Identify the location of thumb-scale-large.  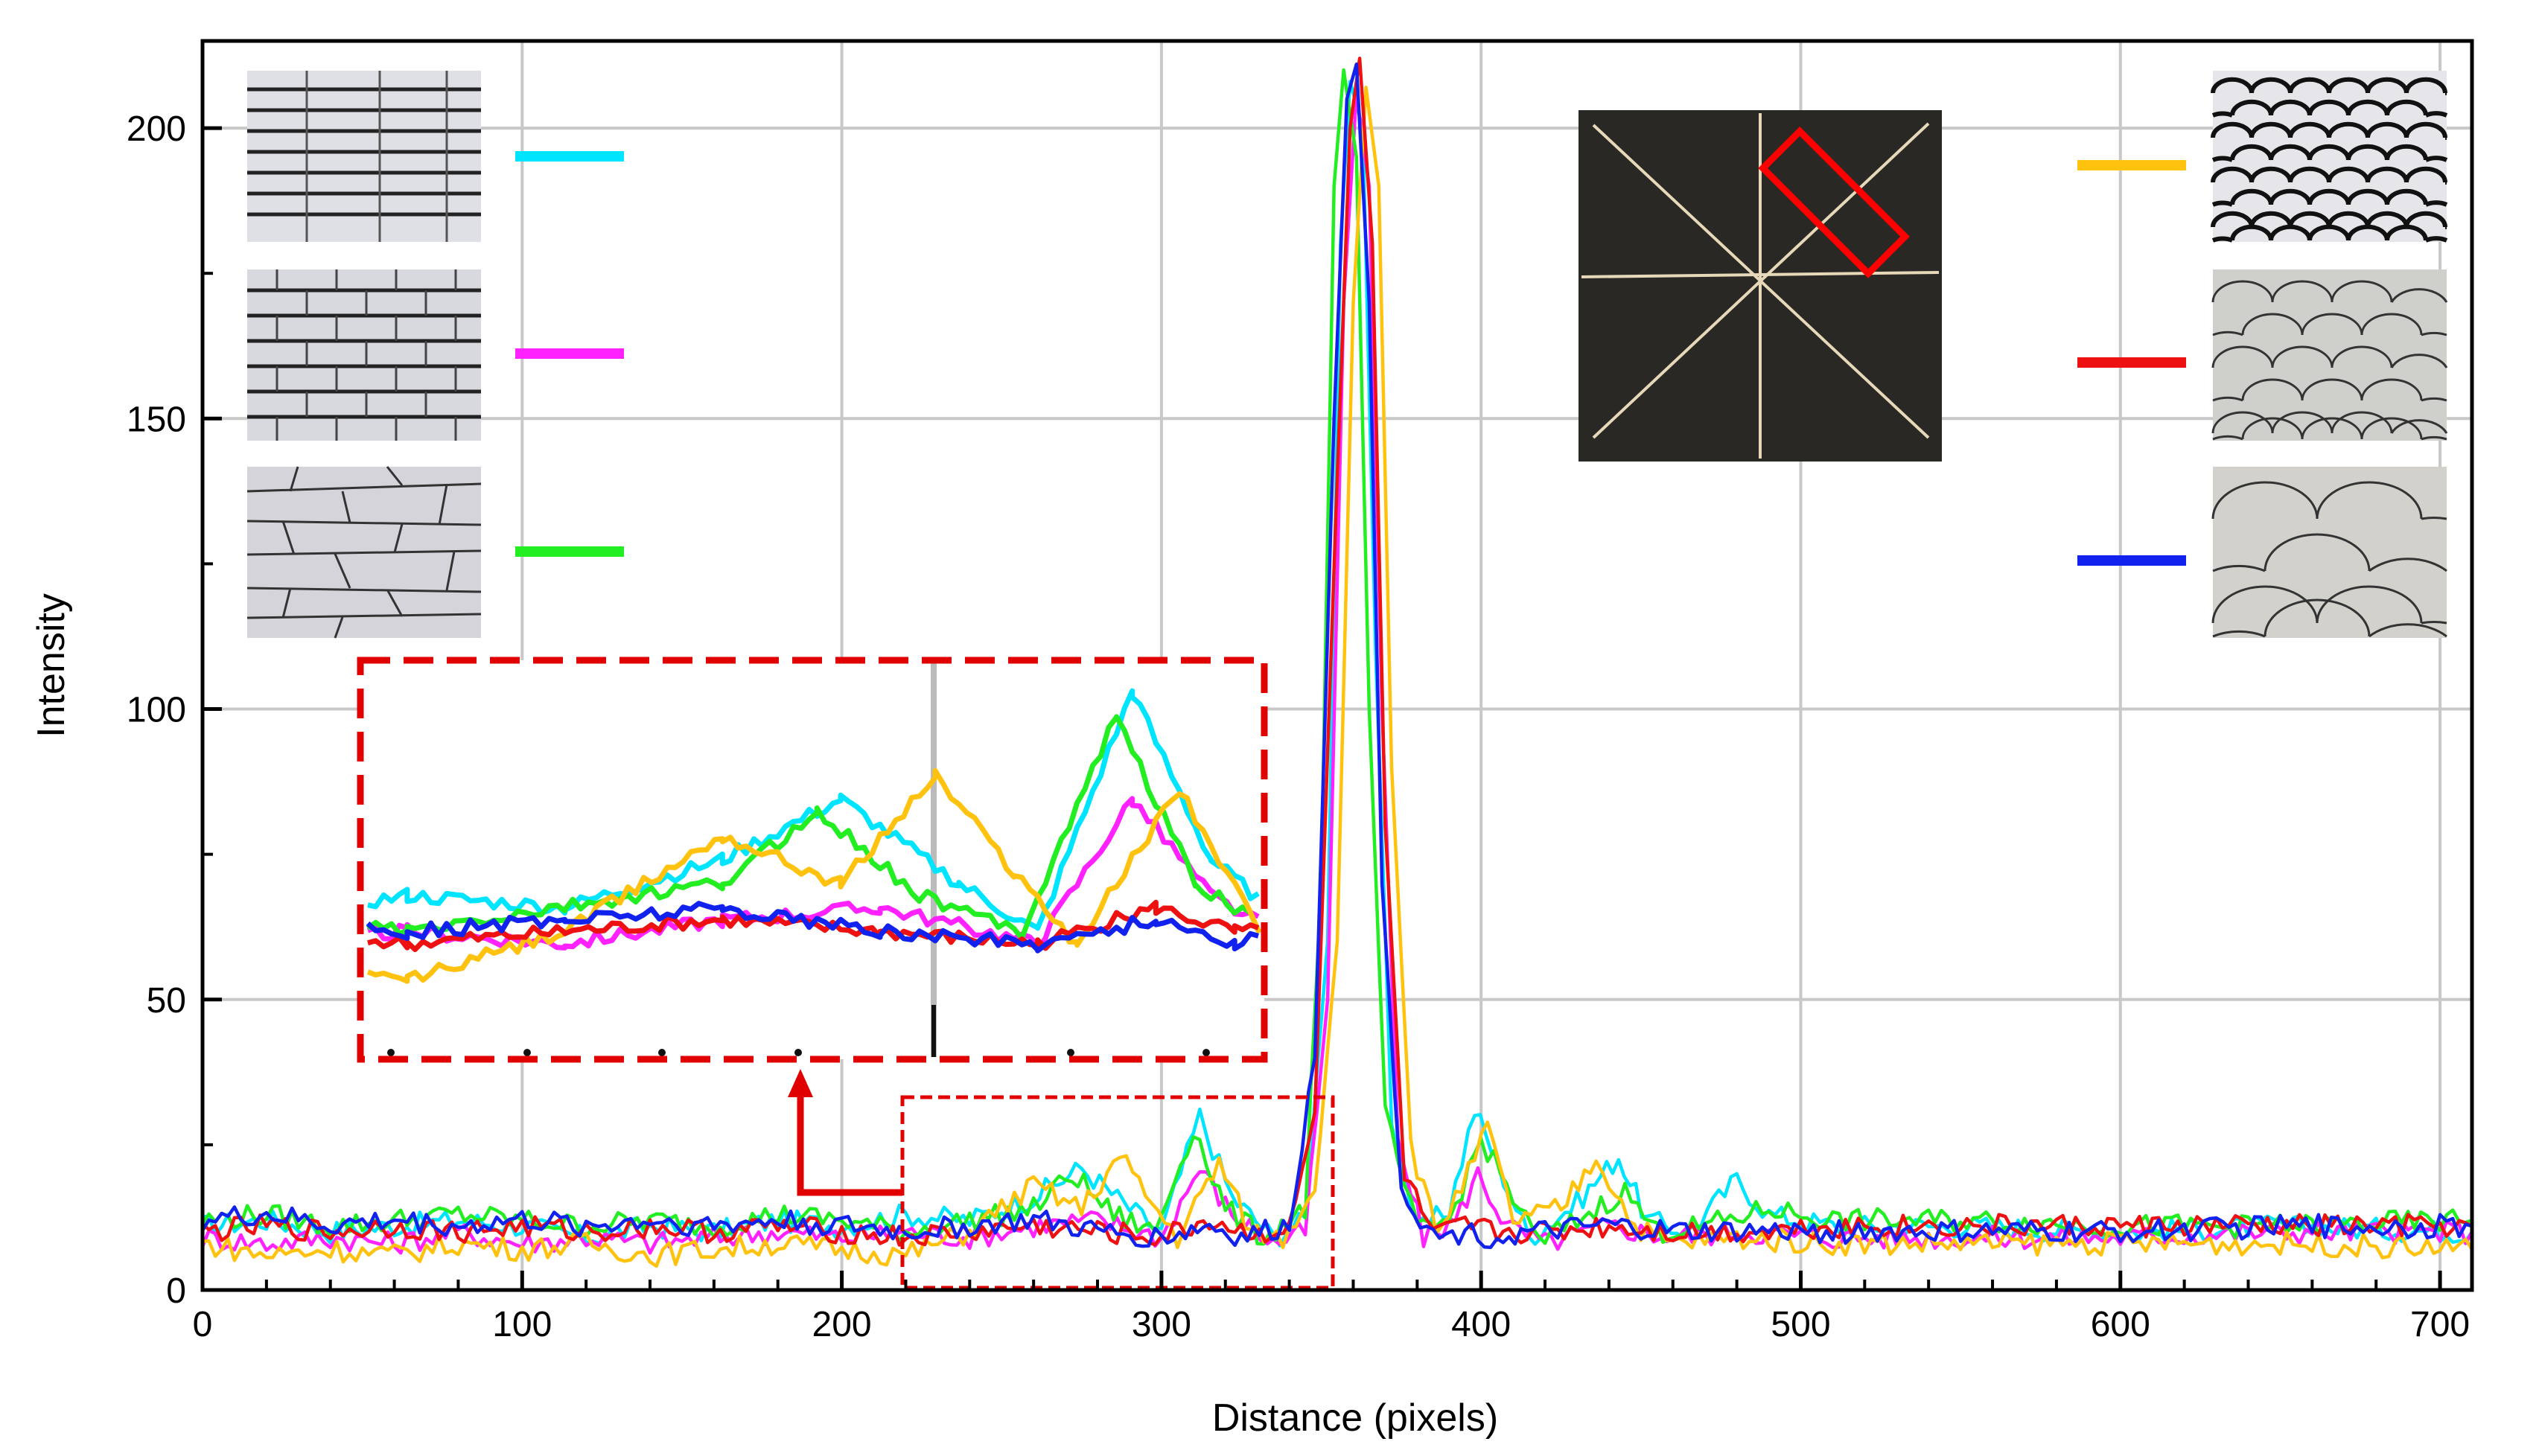
(2329, 157).